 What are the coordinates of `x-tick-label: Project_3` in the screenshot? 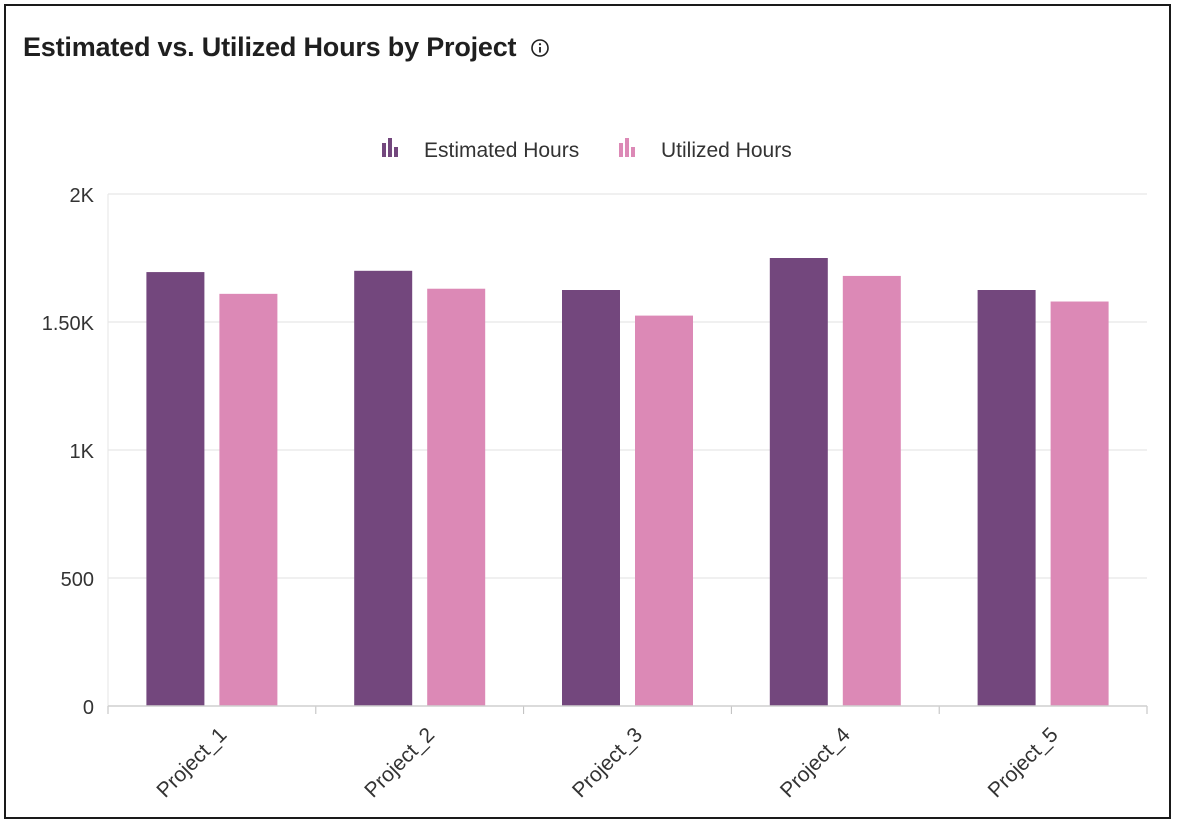 It's located at (607, 762).